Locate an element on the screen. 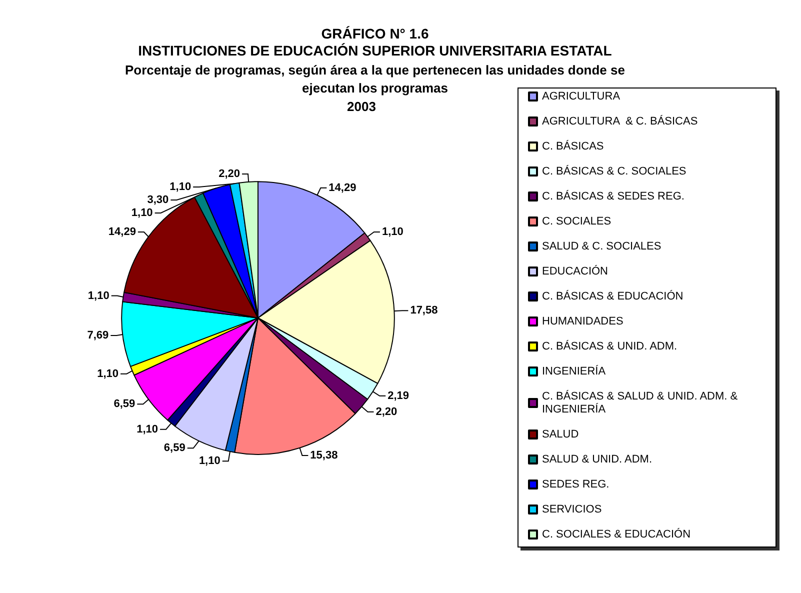  data-label: 15,38 is located at coordinates (324, 455).